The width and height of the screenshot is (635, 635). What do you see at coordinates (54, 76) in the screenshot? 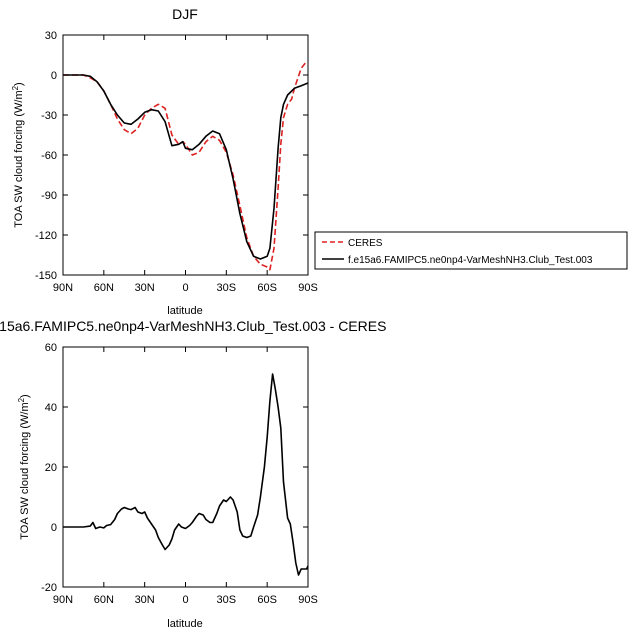
I see `top-ytick-label: 0` at bounding box center [54, 76].